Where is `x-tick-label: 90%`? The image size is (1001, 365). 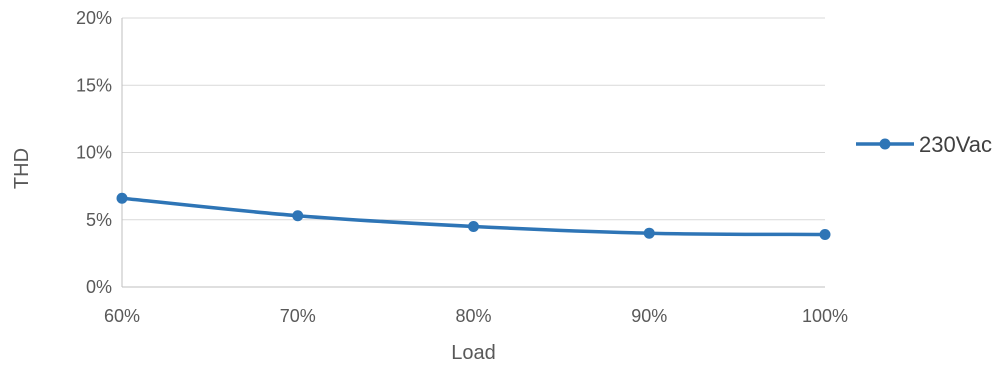 x-tick-label: 90% is located at coordinates (649, 316).